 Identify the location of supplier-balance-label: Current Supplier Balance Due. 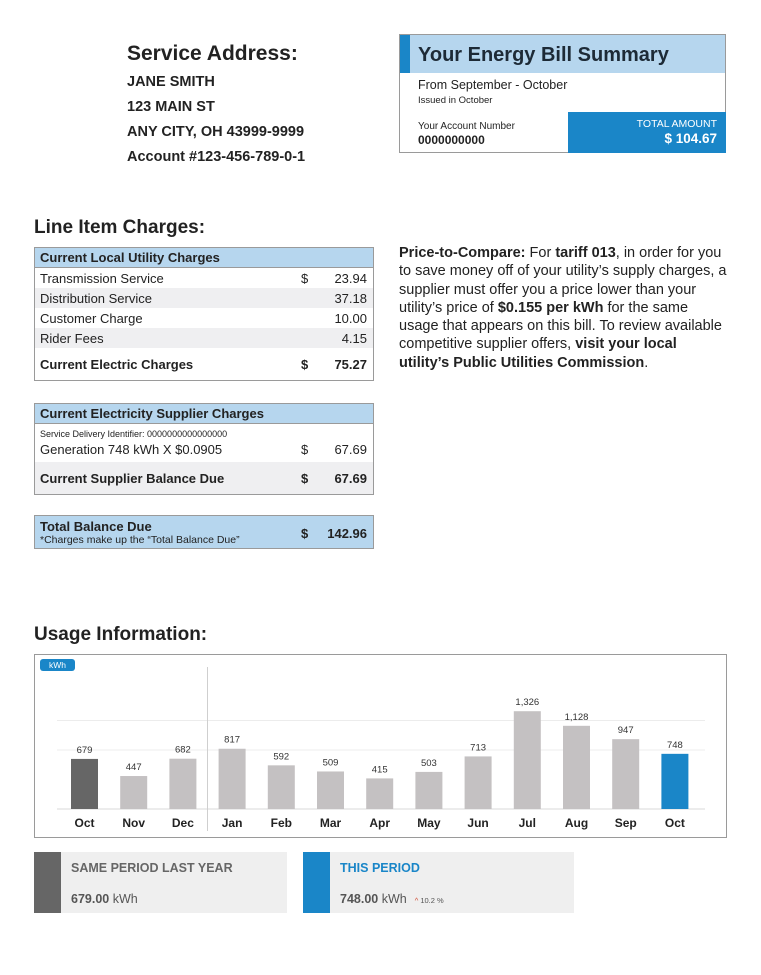
(132, 478).